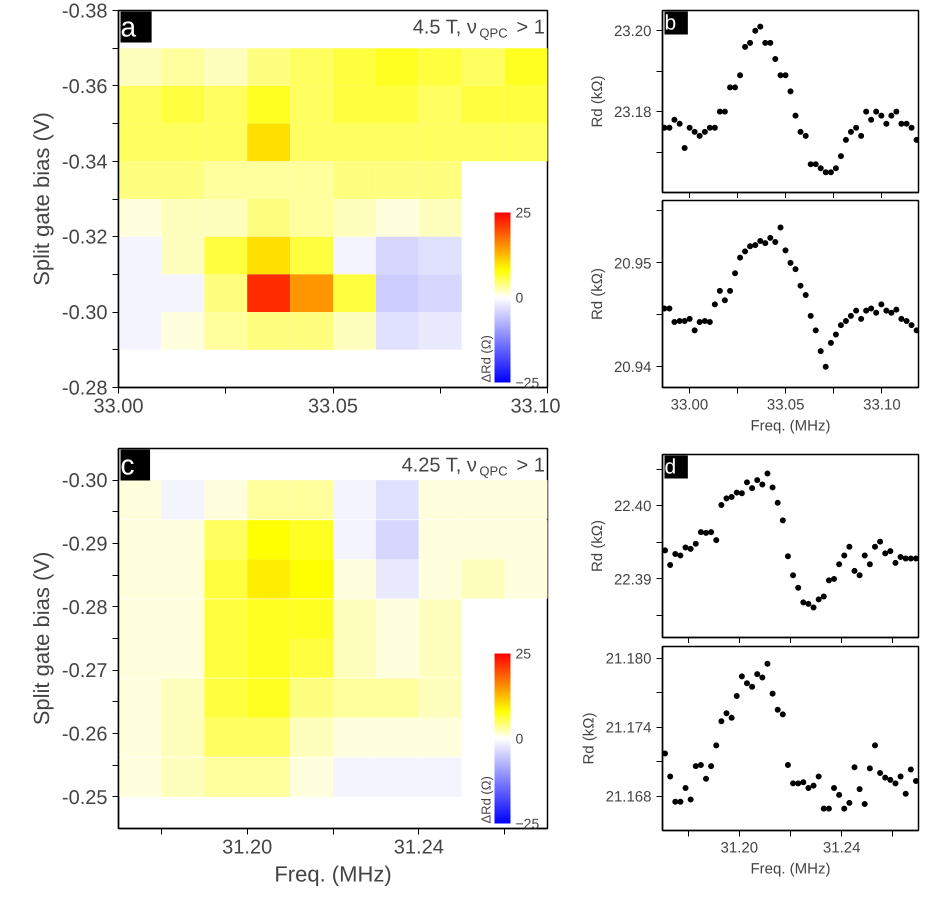 The height and width of the screenshot is (917, 940). What do you see at coordinates (85, 87) in the screenshot?
I see `y-tick-label: -0.36` at bounding box center [85, 87].